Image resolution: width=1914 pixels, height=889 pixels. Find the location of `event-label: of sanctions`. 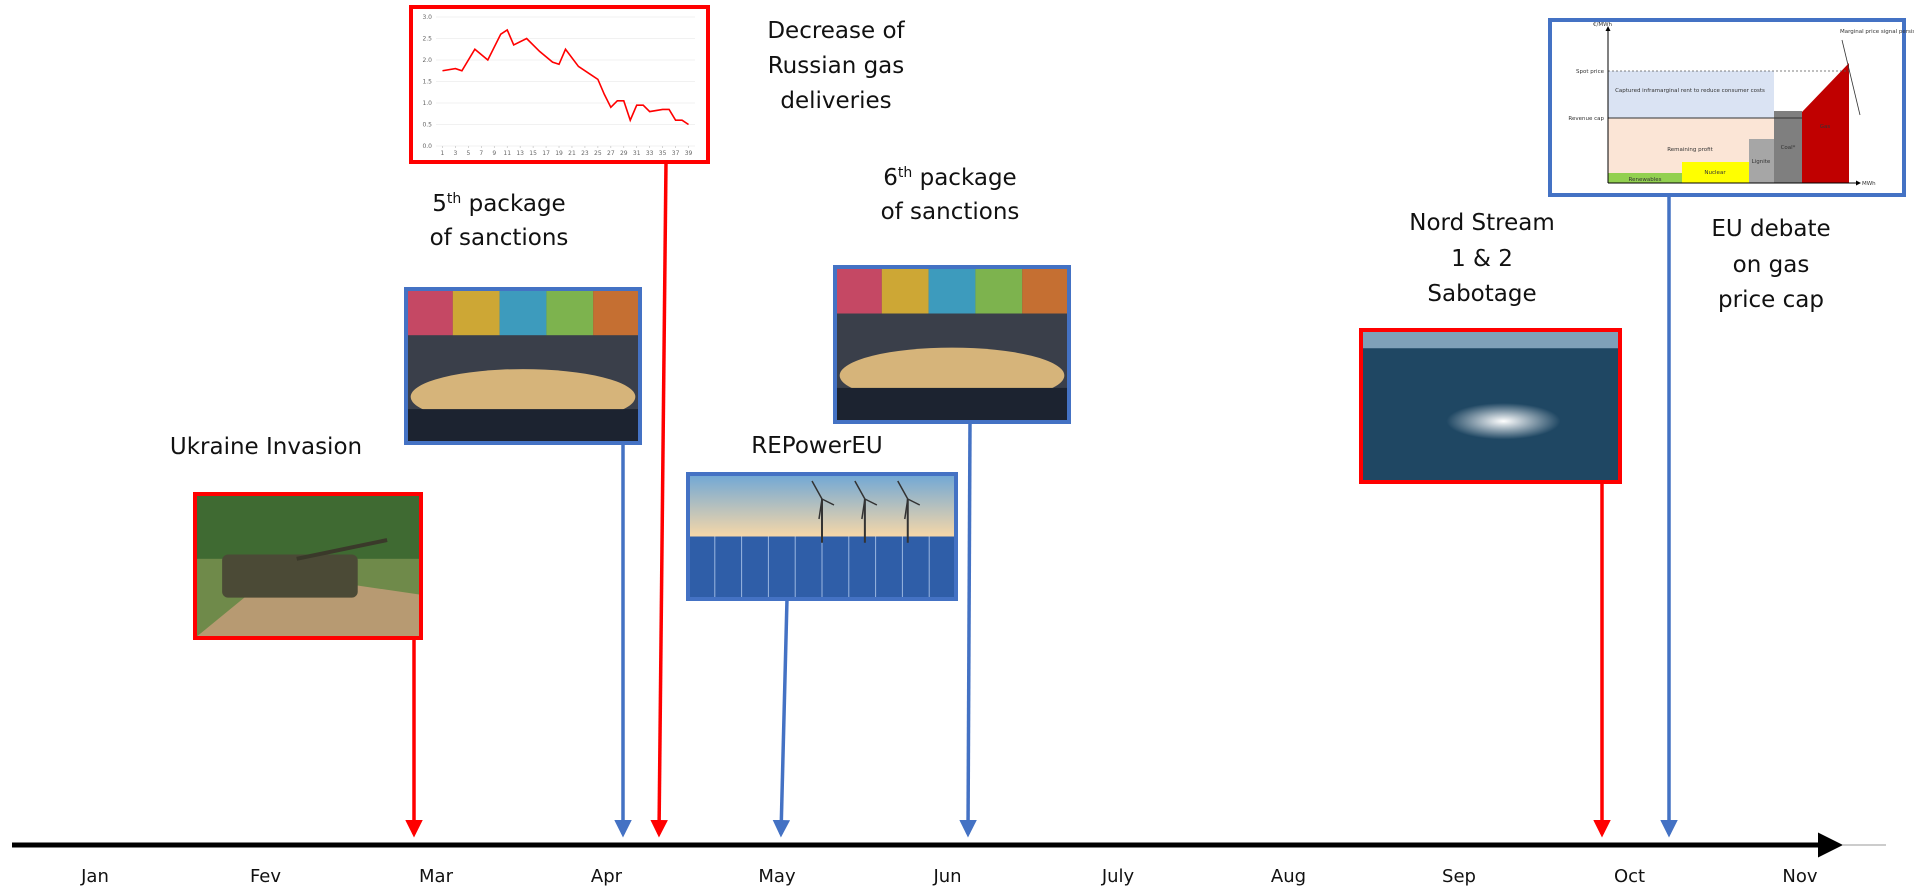

event-label: of sanctions is located at coordinates (499, 238).